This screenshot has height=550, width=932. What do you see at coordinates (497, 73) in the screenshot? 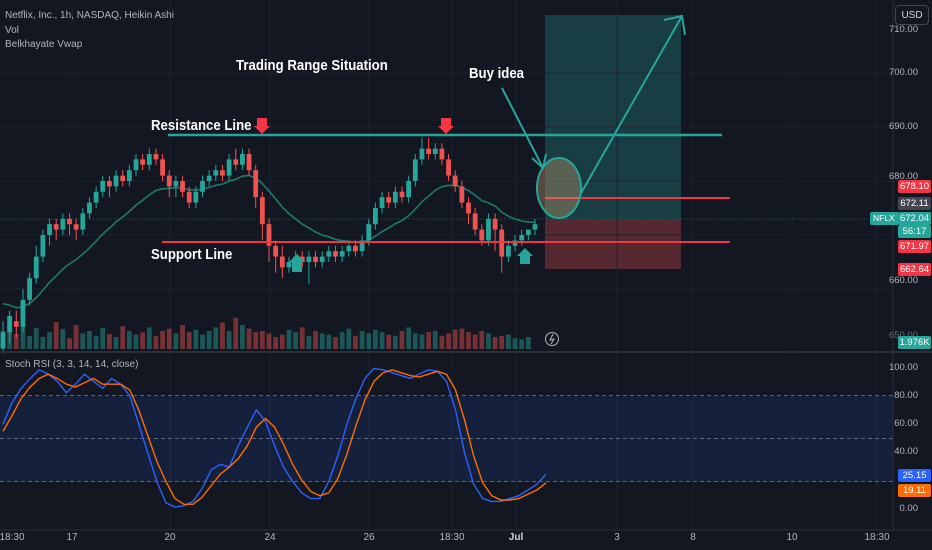
I see `buy-idea-label: Buy idea` at bounding box center [497, 73].